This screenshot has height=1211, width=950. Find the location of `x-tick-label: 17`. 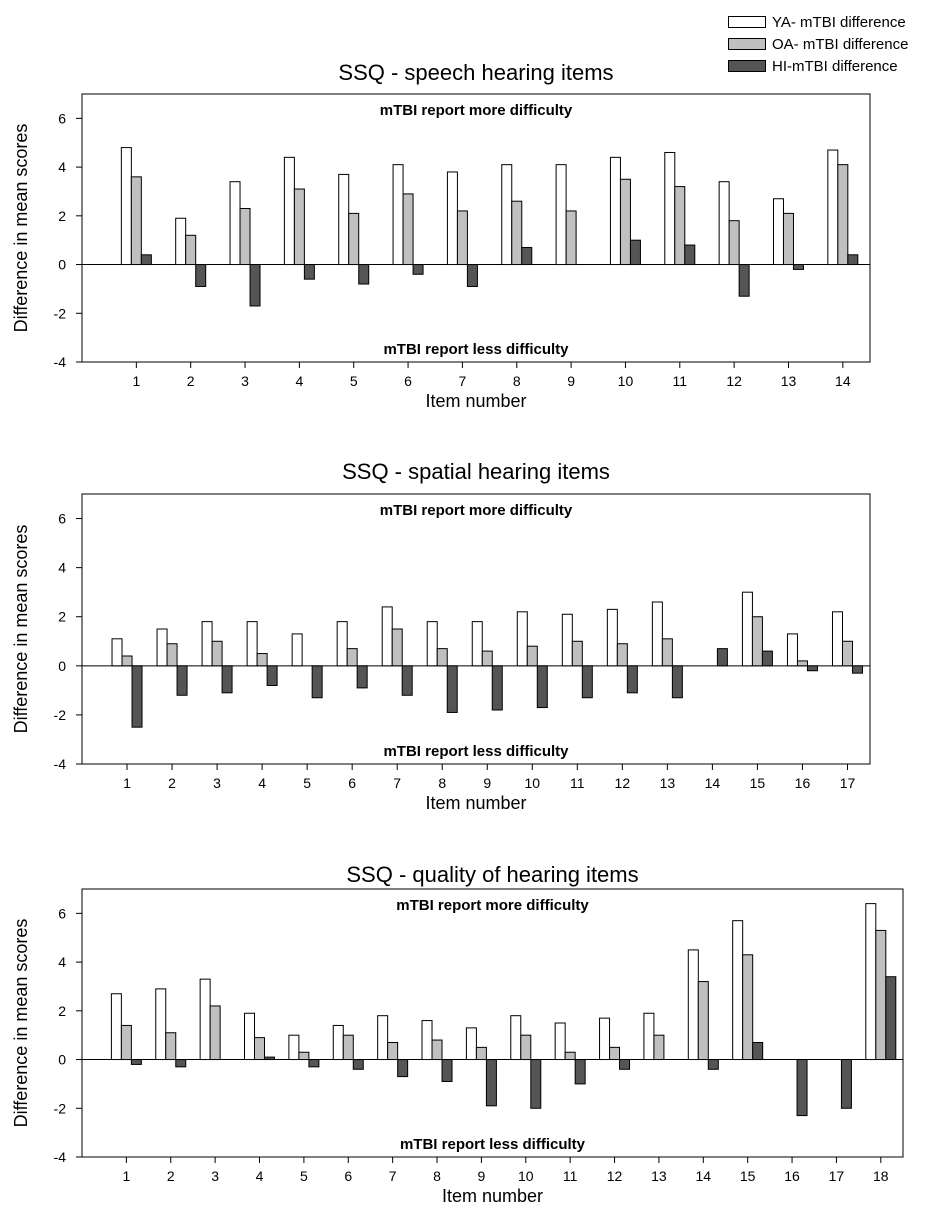

x-tick-label: 17 is located at coordinates (848, 783).